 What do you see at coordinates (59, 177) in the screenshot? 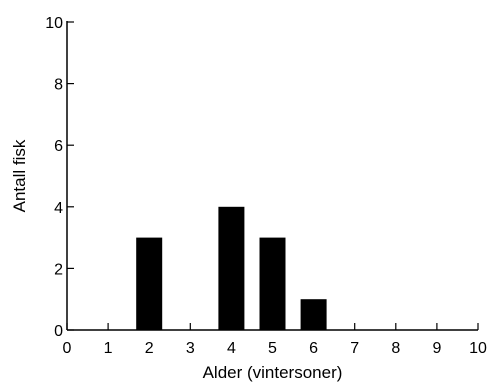
I see `y-axis-ticks: 0 2 4 6 8 10` at bounding box center [59, 177].